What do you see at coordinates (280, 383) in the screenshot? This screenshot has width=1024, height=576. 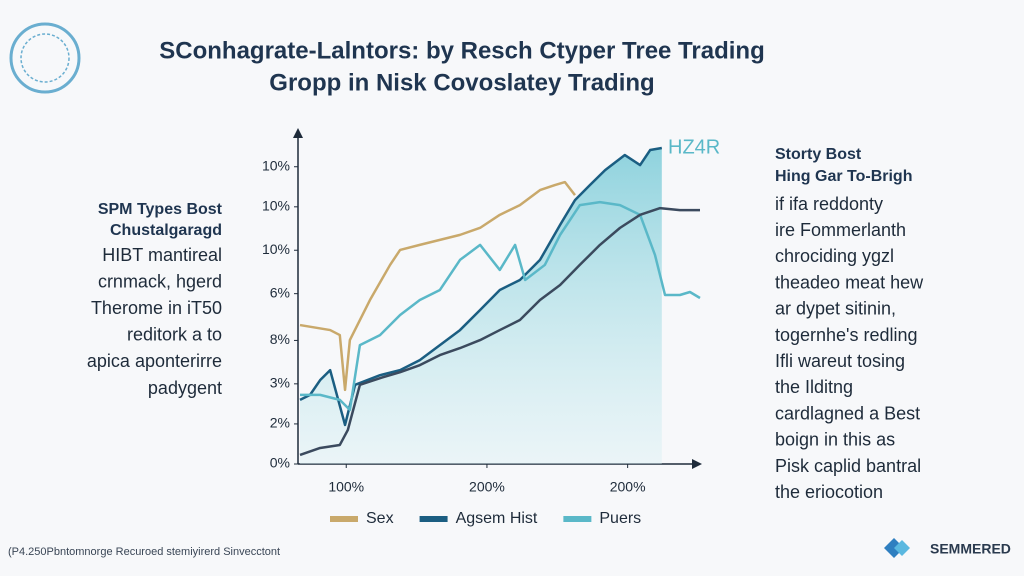 I see `y-tick-label: 3%` at bounding box center [280, 383].